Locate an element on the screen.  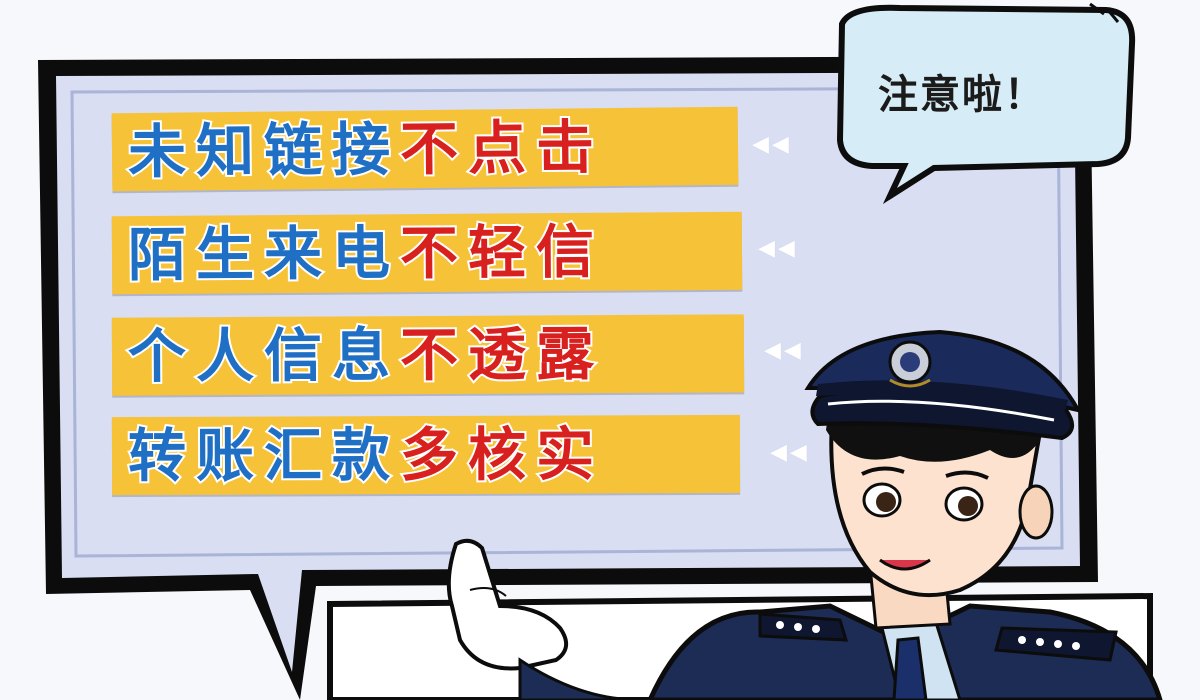
tip-action: 多核实 is located at coordinates (502, 454).